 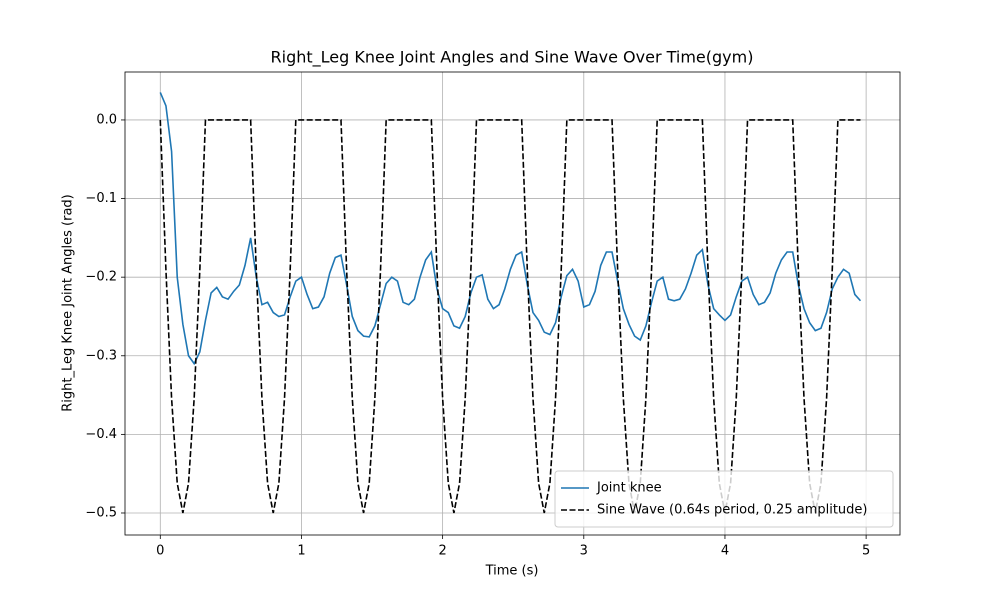 I want to click on y-tick-label: −0.3, so click(x=101, y=355).